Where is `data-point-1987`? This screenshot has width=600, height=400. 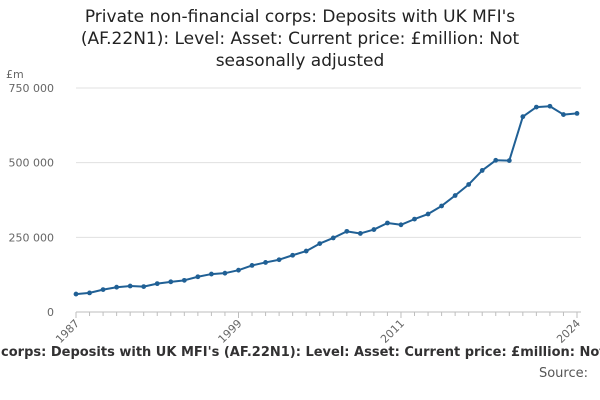
data-point-1987 is located at coordinates (76, 294).